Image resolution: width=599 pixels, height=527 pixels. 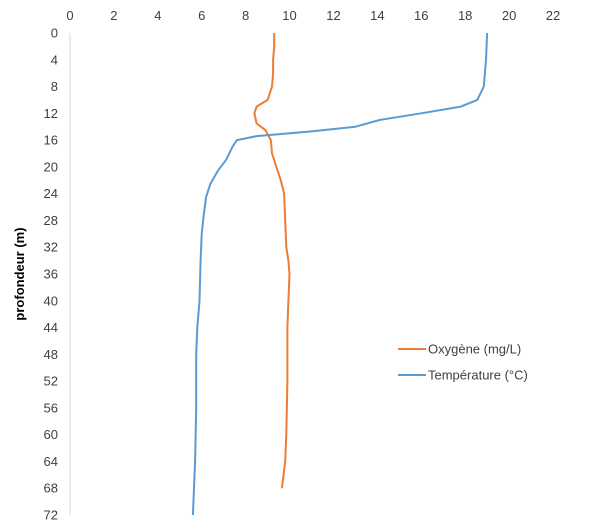 I want to click on y-tick-label: 56, so click(x=51, y=407).